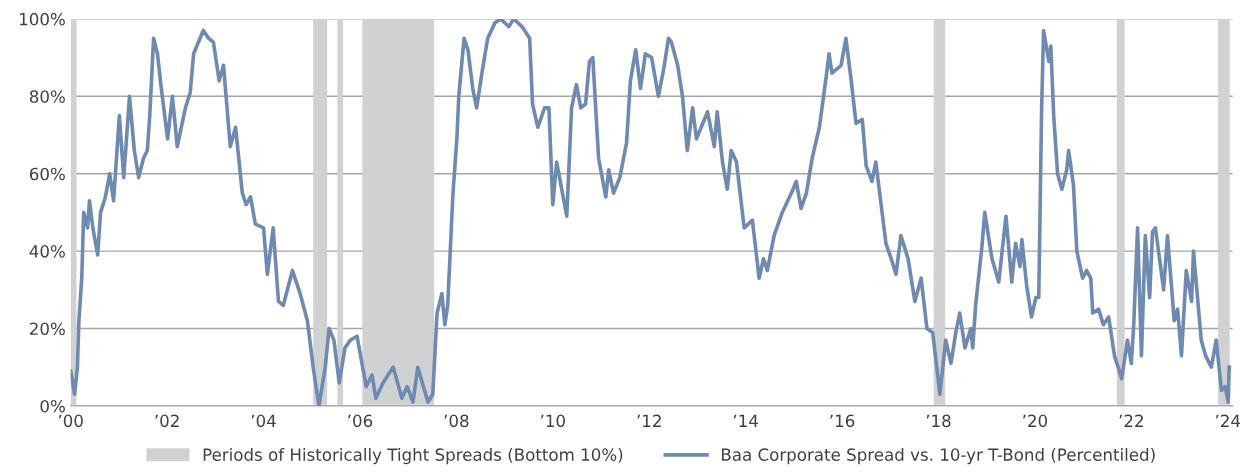 Image resolution: width=1240 pixels, height=472 pixels. I want to click on y-tick-label: 60%, so click(47, 174).